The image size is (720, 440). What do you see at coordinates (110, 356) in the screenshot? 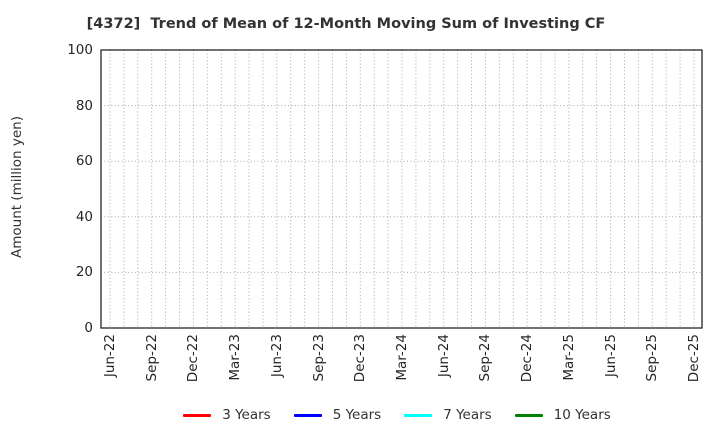
I see `x-tick-label: Jun-22` at bounding box center [110, 356].